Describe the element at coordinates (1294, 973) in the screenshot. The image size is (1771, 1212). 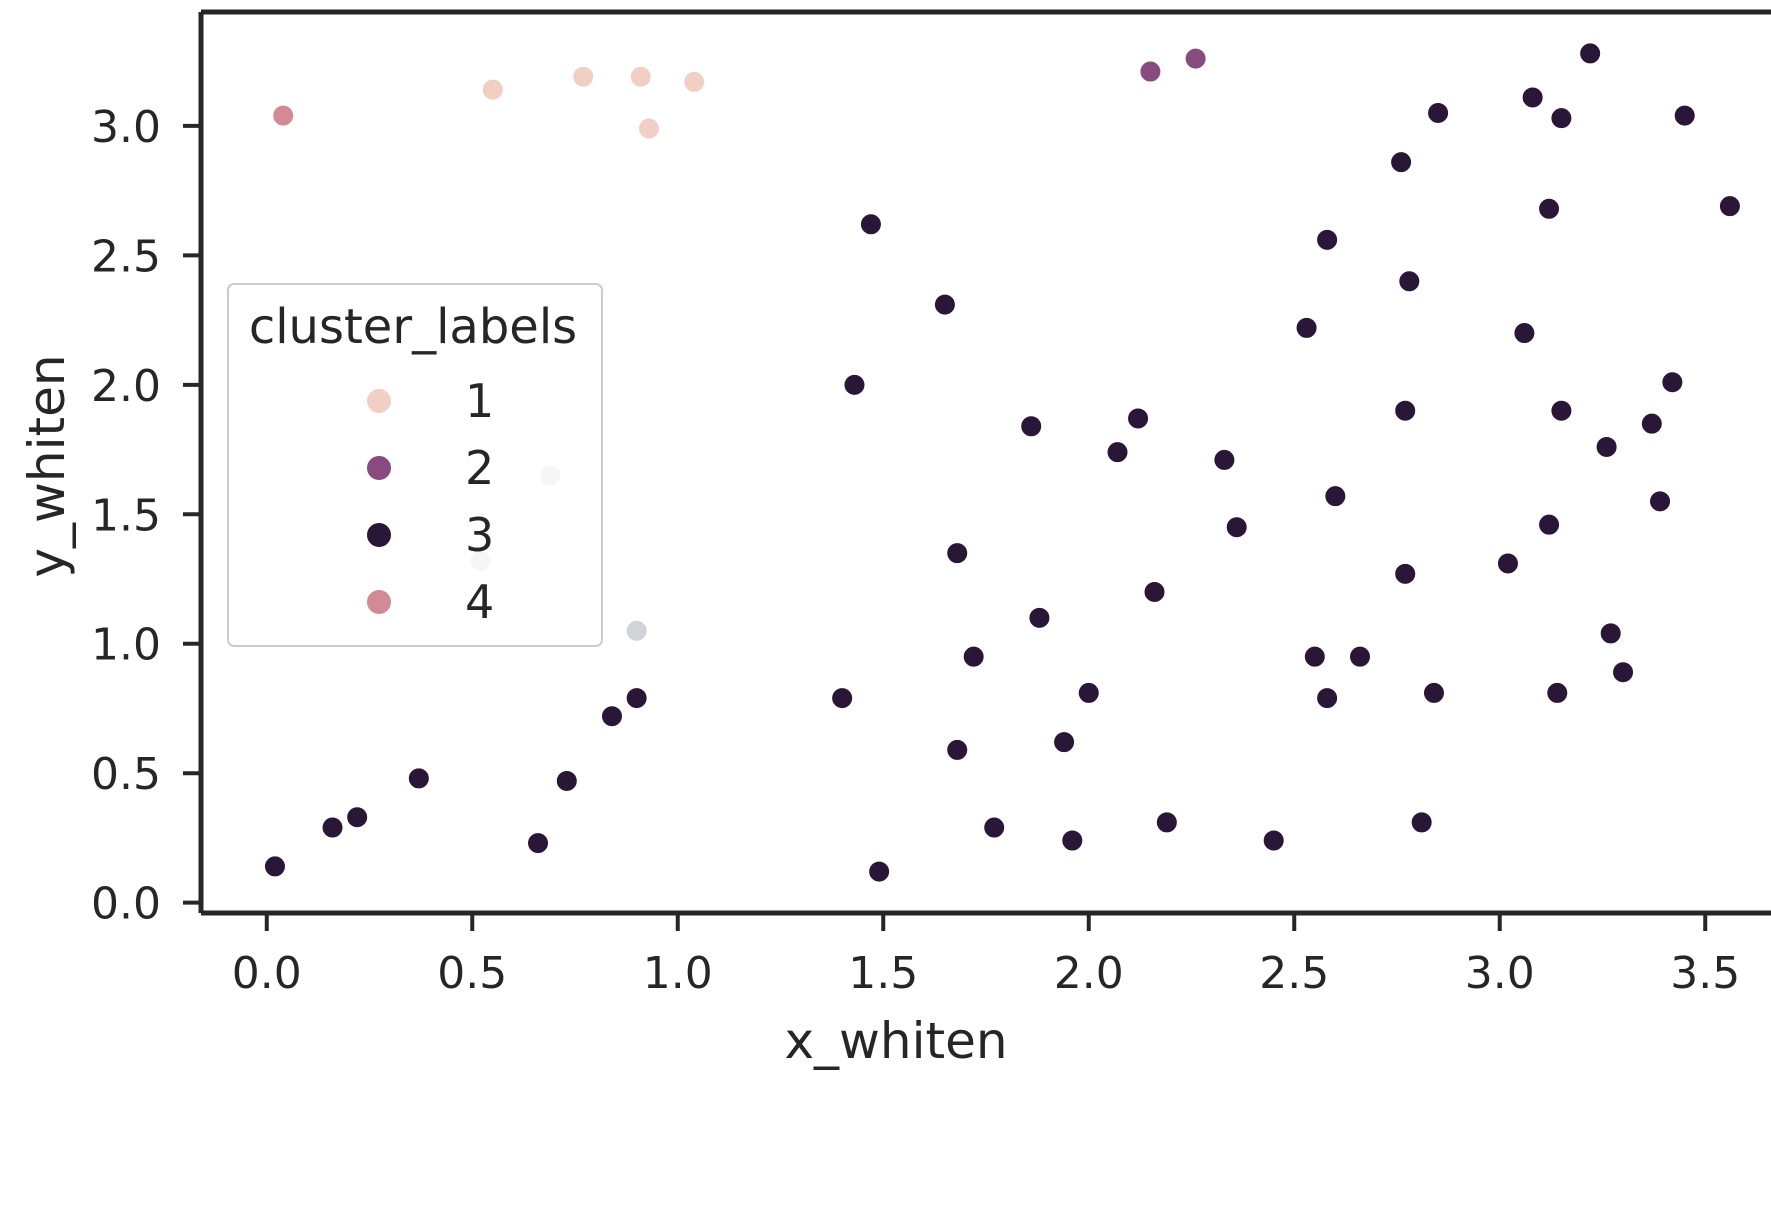
I see `x-tick-label: 2.5` at that location.